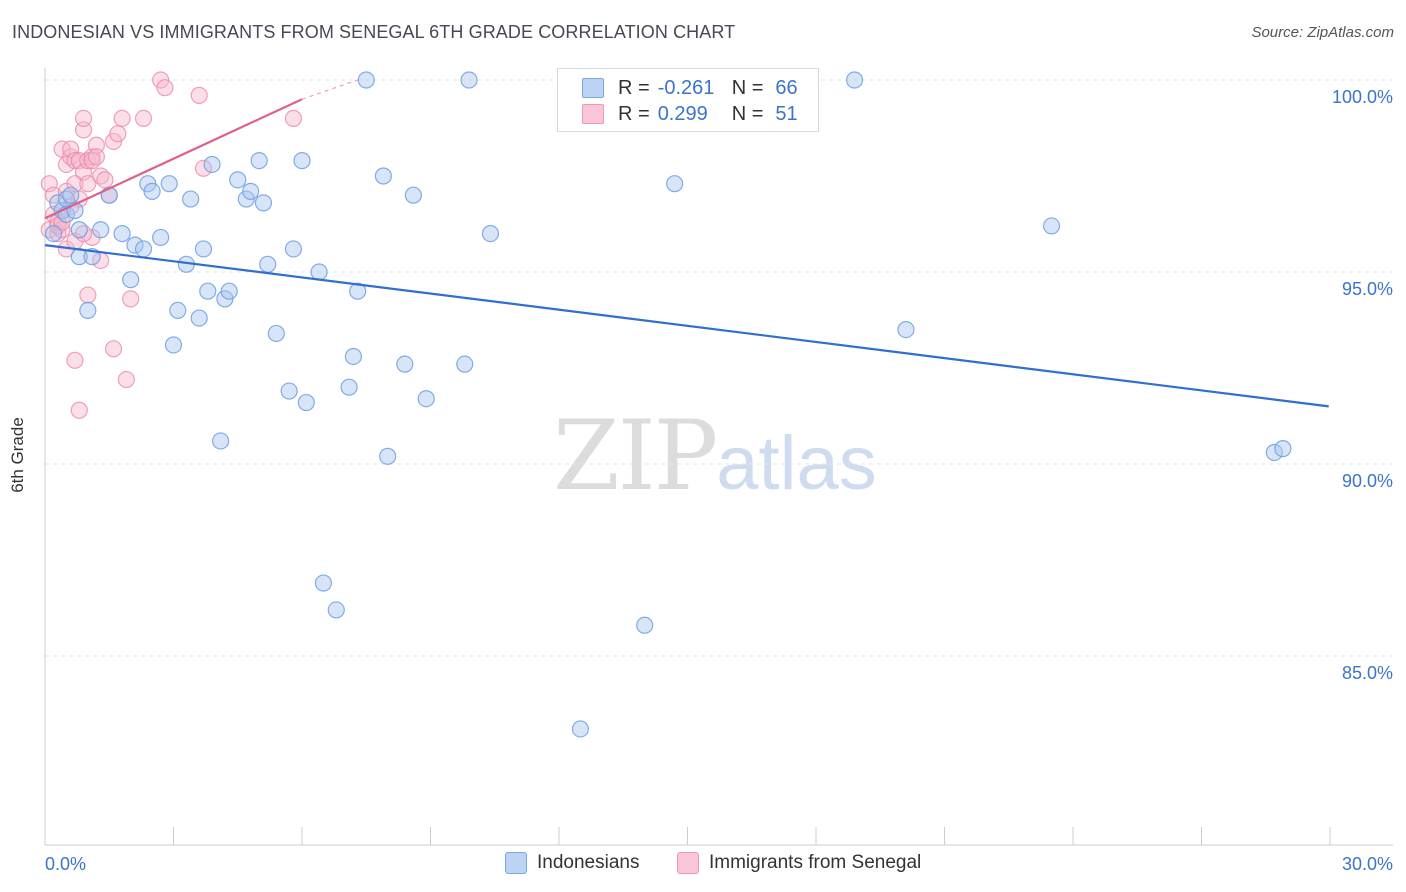 The height and width of the screenshot is (892, 1406). Describe the element at coordinates (173, 159) in the screenshot. I see `senegal-trend-line` at that location.